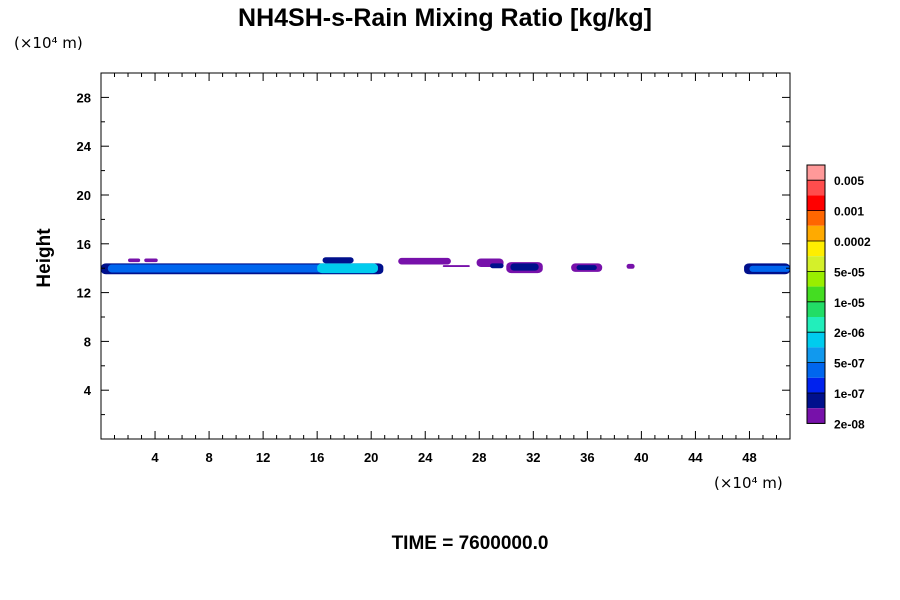 This screenshot has height=600, width=900. What do you see at coordinates (84, 195) in the screenshot?
I see `y-tick-label: 20` at bounding box center [84, 195].